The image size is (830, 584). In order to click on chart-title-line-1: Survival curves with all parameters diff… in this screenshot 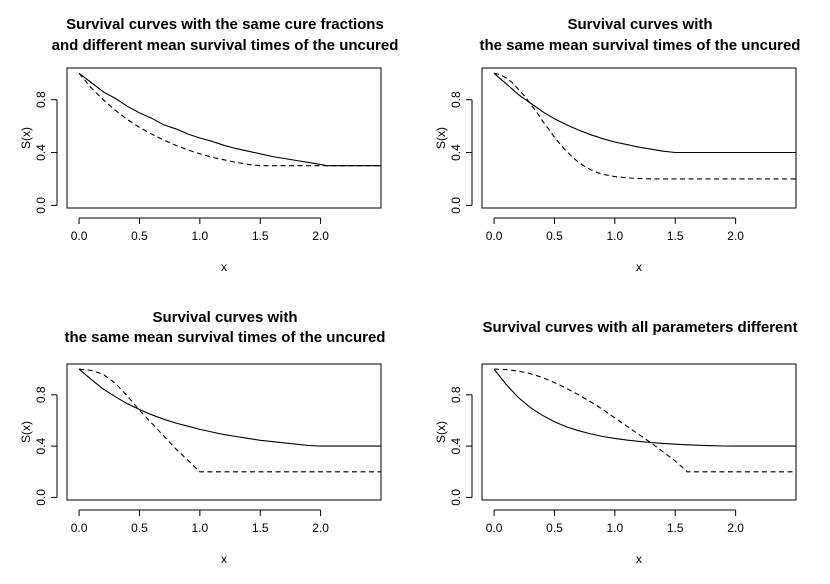, I will do `click(639, 327)`.